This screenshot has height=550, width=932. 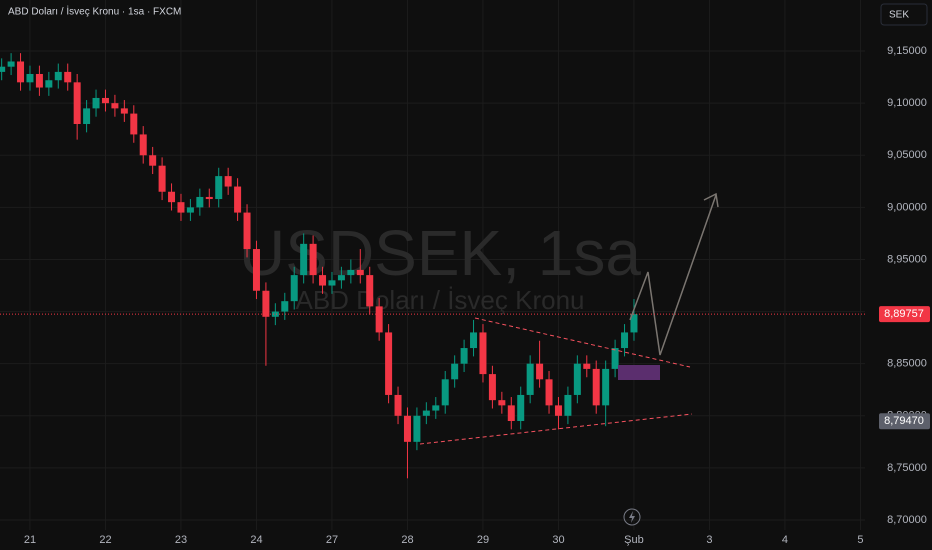 What do you see at coordinates (860, 540) in the screenshot?
I see `x-tick-label: 5` at bounding box center [860, 540].